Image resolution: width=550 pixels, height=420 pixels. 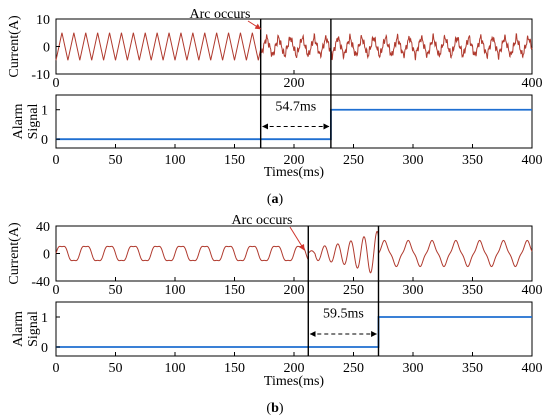 I want to click on panel-caption: (b), so click(x=274, y=408).